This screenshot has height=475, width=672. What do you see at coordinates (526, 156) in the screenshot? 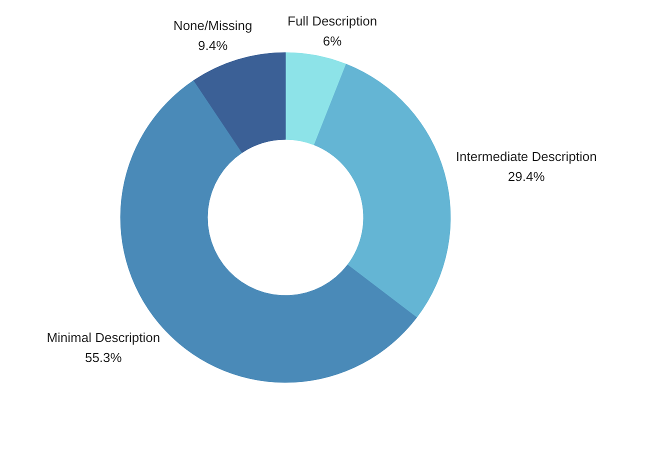
I see `slice-label: Intermediate Description` at bounding box center [526, 156].